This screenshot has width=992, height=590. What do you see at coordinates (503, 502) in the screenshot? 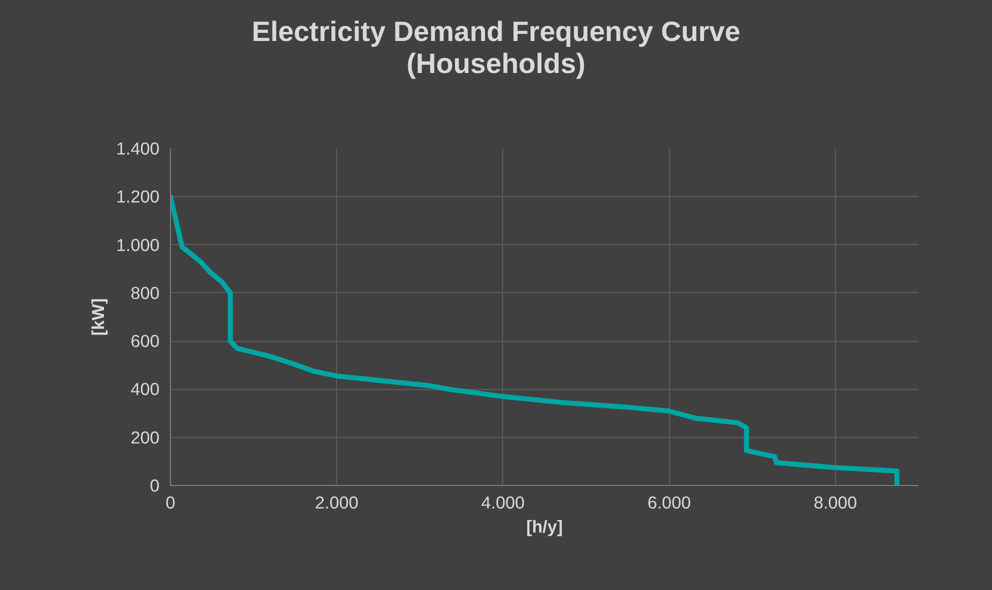
I see `x-tick-label: 4.000` at bounding box center [503, 502].